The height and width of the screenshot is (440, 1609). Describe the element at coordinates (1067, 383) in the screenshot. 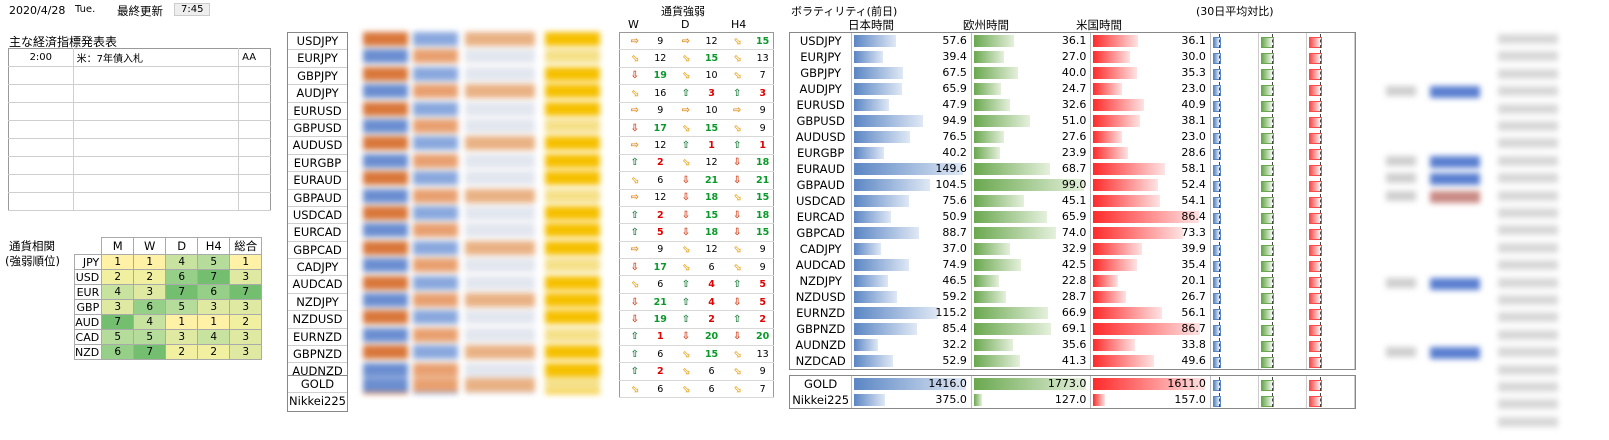

I see `vol-value: 1773.0` at that location.